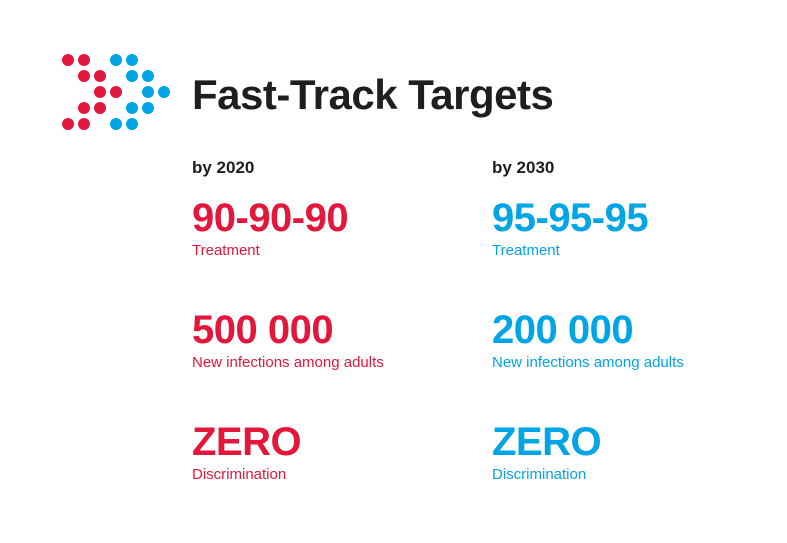 The width and height of the screenshot is (787, 543). I want to click on column-heading-2030: by 2030, so click(523, 167).